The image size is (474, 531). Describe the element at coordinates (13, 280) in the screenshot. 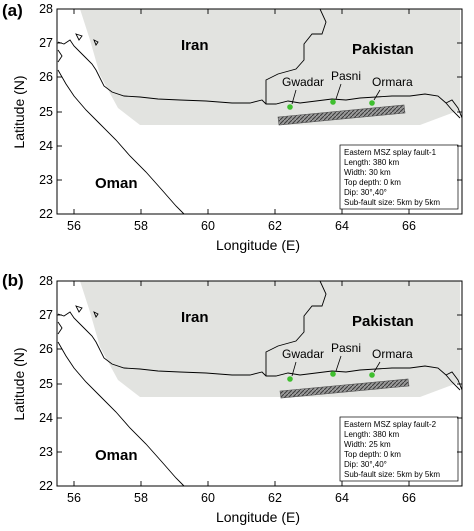

I see `panel-tag: (b)` at that location.